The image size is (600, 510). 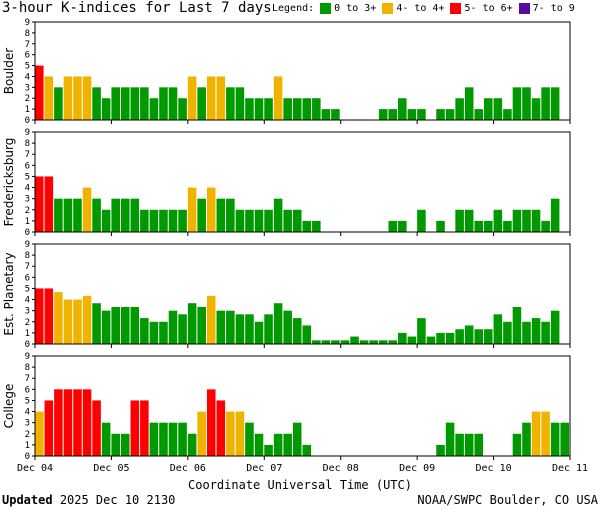 I want to click on y-tick-label-0-7: 7, so click(x=27, y=45).